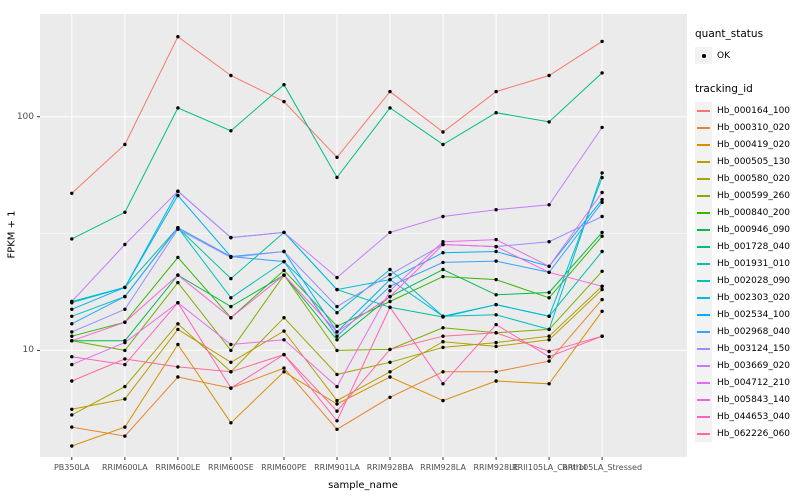 This screenshot has height=500, width=800. What do you see at coordinates (124, 467) in the screenshot?
I see `x-tick-label: RRIM600LA` at bounding box center [124, 467].